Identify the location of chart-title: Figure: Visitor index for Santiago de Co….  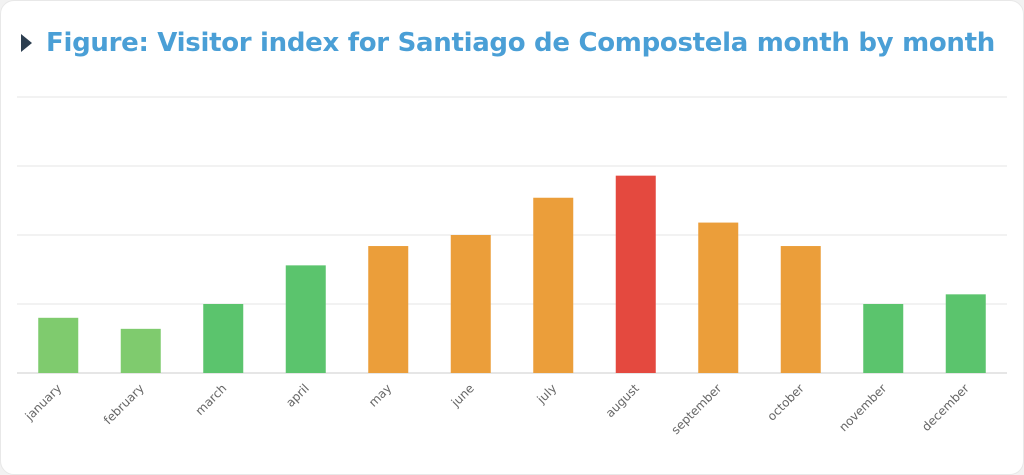
(520, 43).